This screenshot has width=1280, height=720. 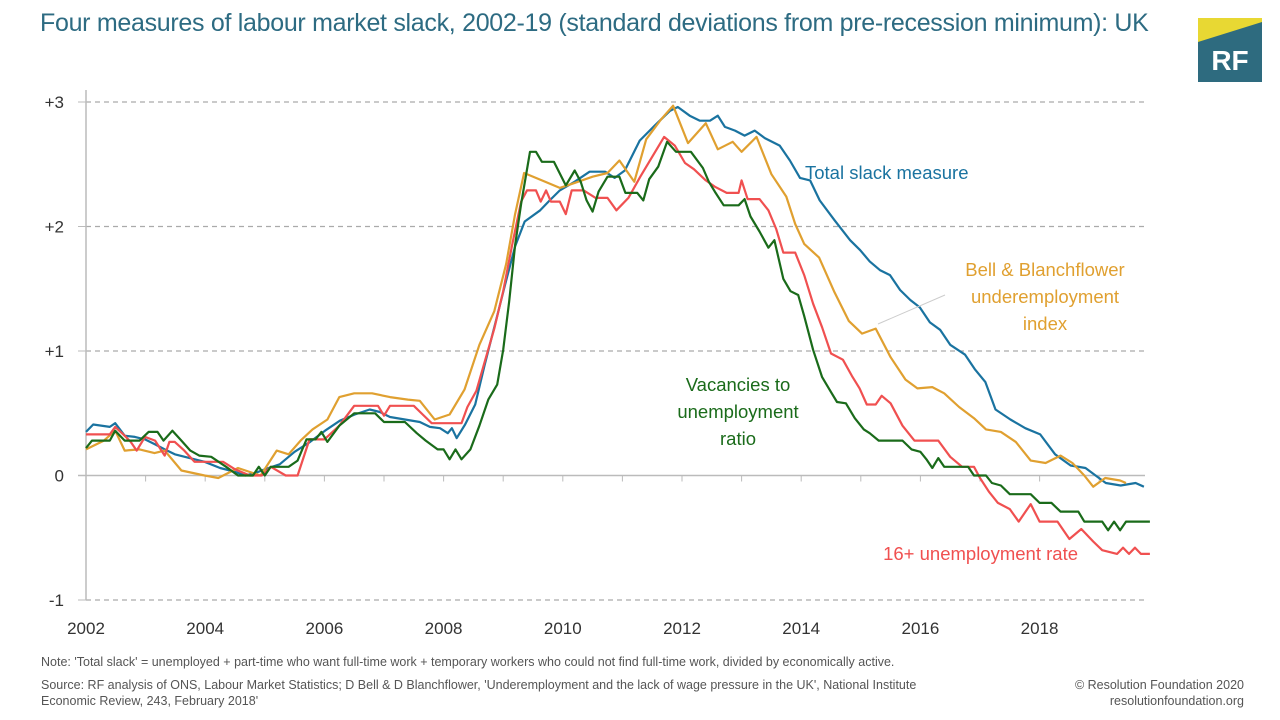 I want to click on copyright-line-1: © Resolution Foundation 2020, so click(x=1159, y=685).